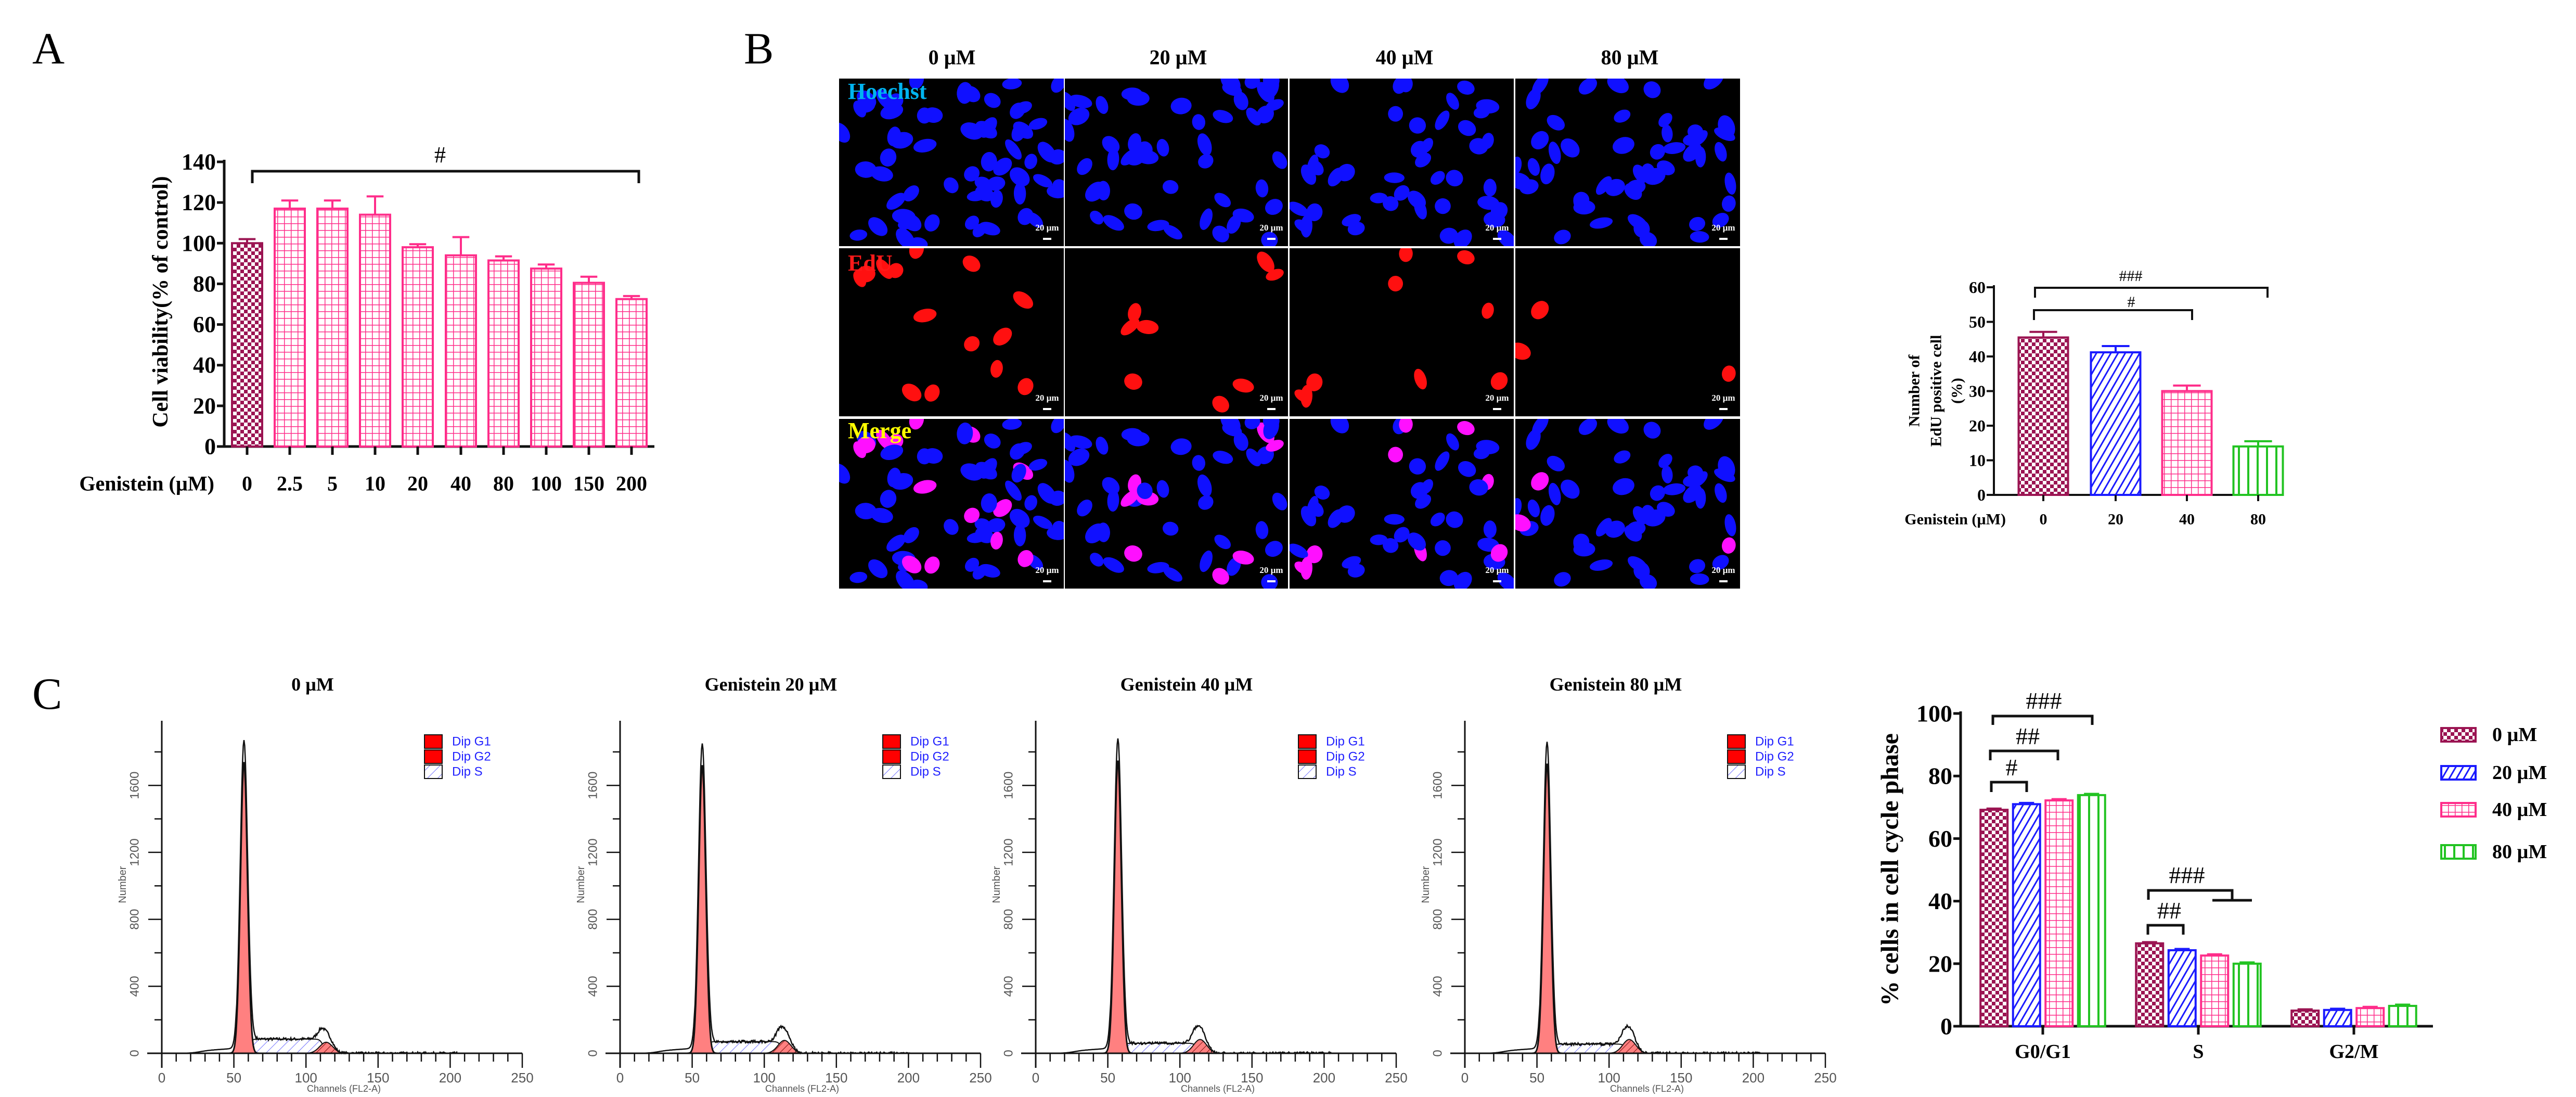 Image resolution: width=2576 pixels, height=1097 pixels. Describe the element at coordinates (593, 986) in the screenshot. I see `y-tick-label: 400` at that location.